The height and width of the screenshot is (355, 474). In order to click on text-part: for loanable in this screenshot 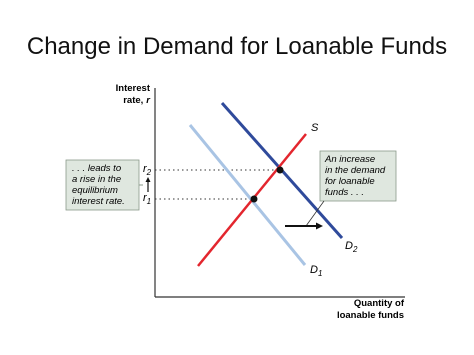, I will do `click(350, 181)`.